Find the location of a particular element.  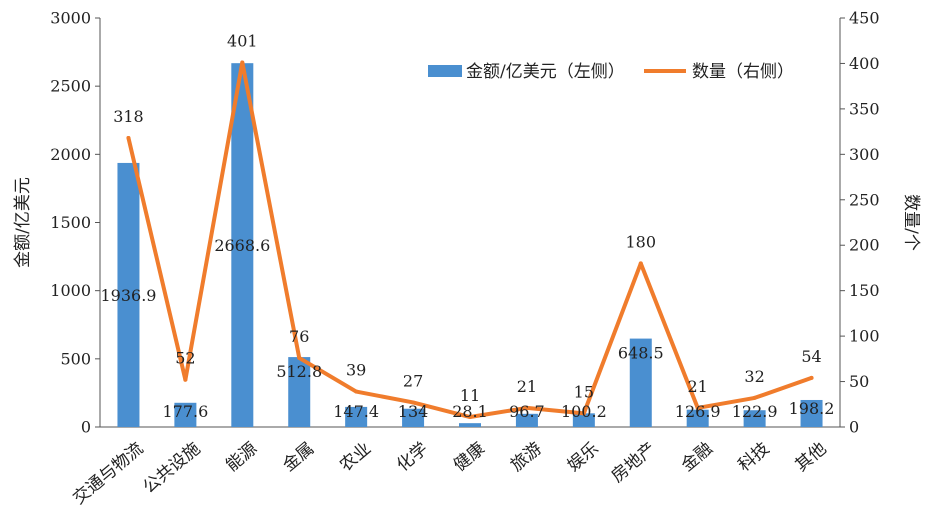

bar-data-label: 2668.6 is located at coordinates (242, 245).